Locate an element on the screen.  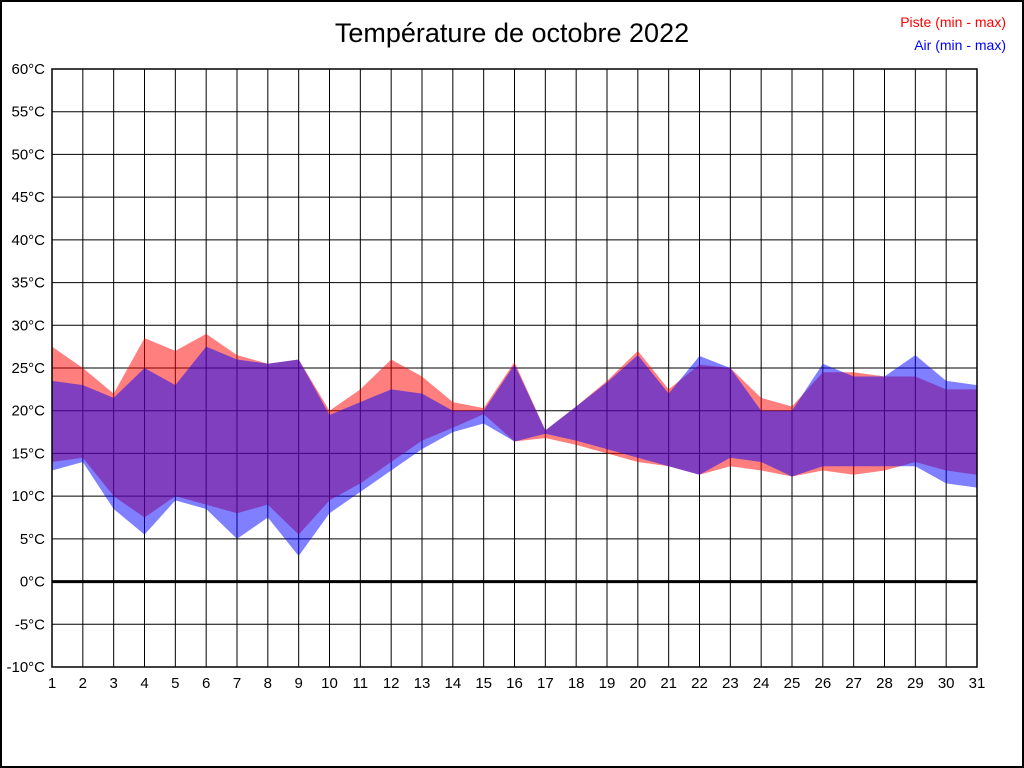
x-tick-label: 7 is located at coordinates (237, 683).